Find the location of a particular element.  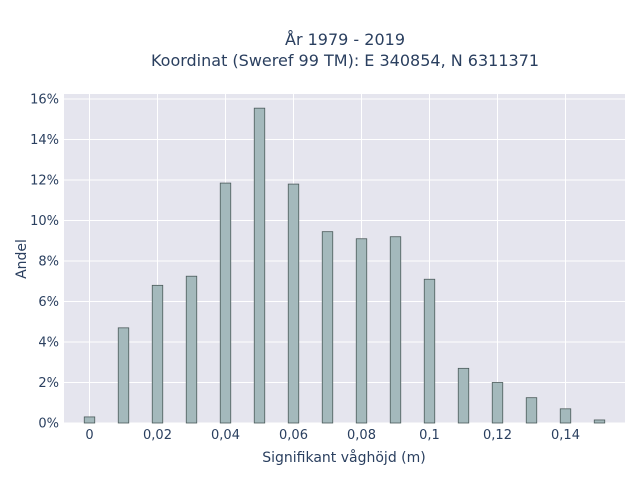

y-tick-labels: 0% 2% 4% 6% 8% 10% 12% 14% 16% is located at coordinates (44, 262).